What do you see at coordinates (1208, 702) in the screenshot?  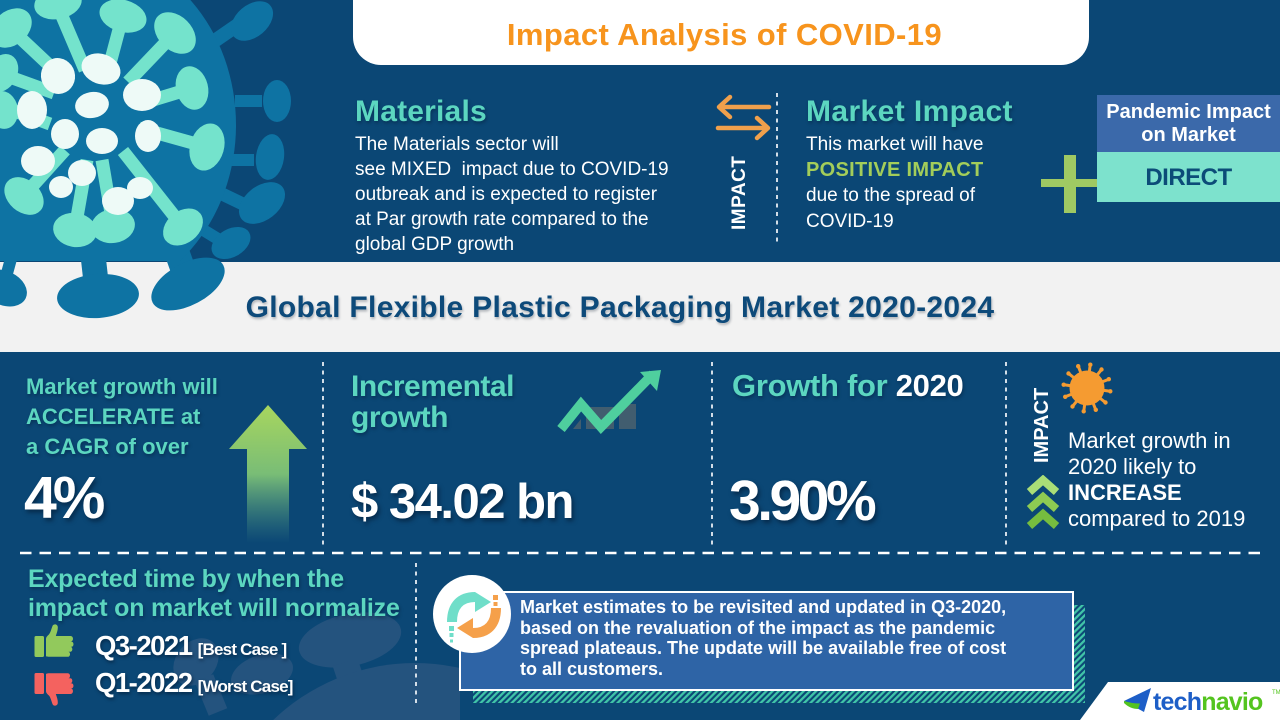 I see `svg-text: technavio` at bounding box center [1208, 702].